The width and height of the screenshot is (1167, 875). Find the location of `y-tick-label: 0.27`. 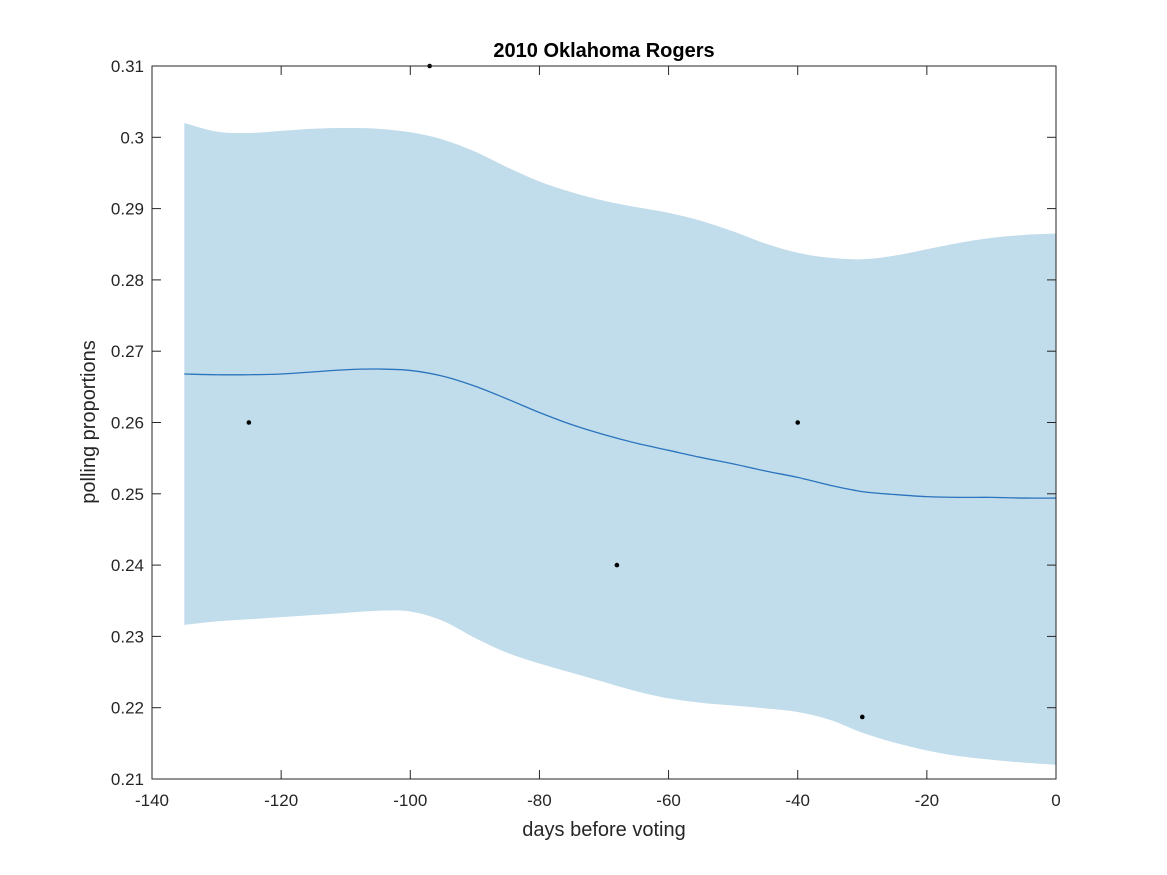

y-tick-label: 0.27 is located at coordinates (127, 351).